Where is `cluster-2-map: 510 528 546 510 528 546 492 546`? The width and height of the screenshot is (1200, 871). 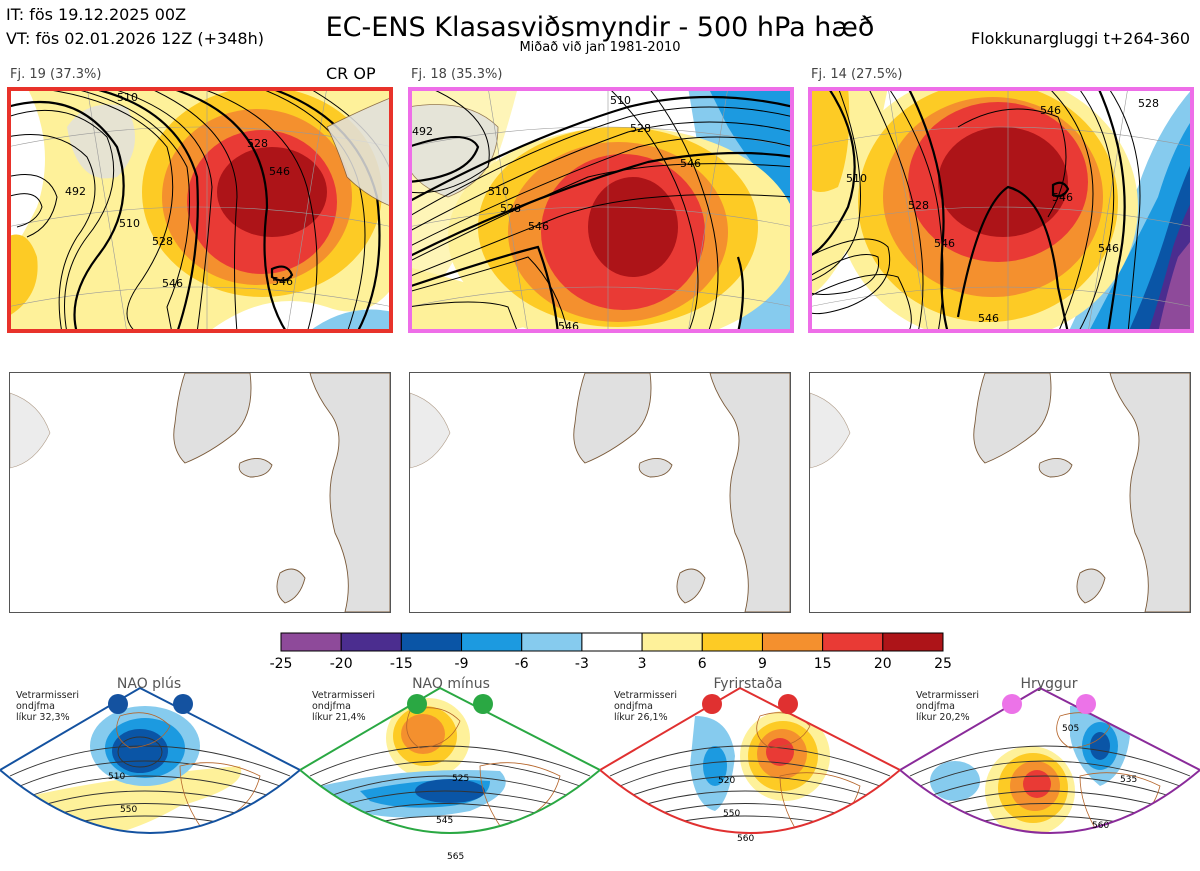 cluster-2-map: 510 528 546 510 528 546 492 546 is located at coordinates (601, 210).